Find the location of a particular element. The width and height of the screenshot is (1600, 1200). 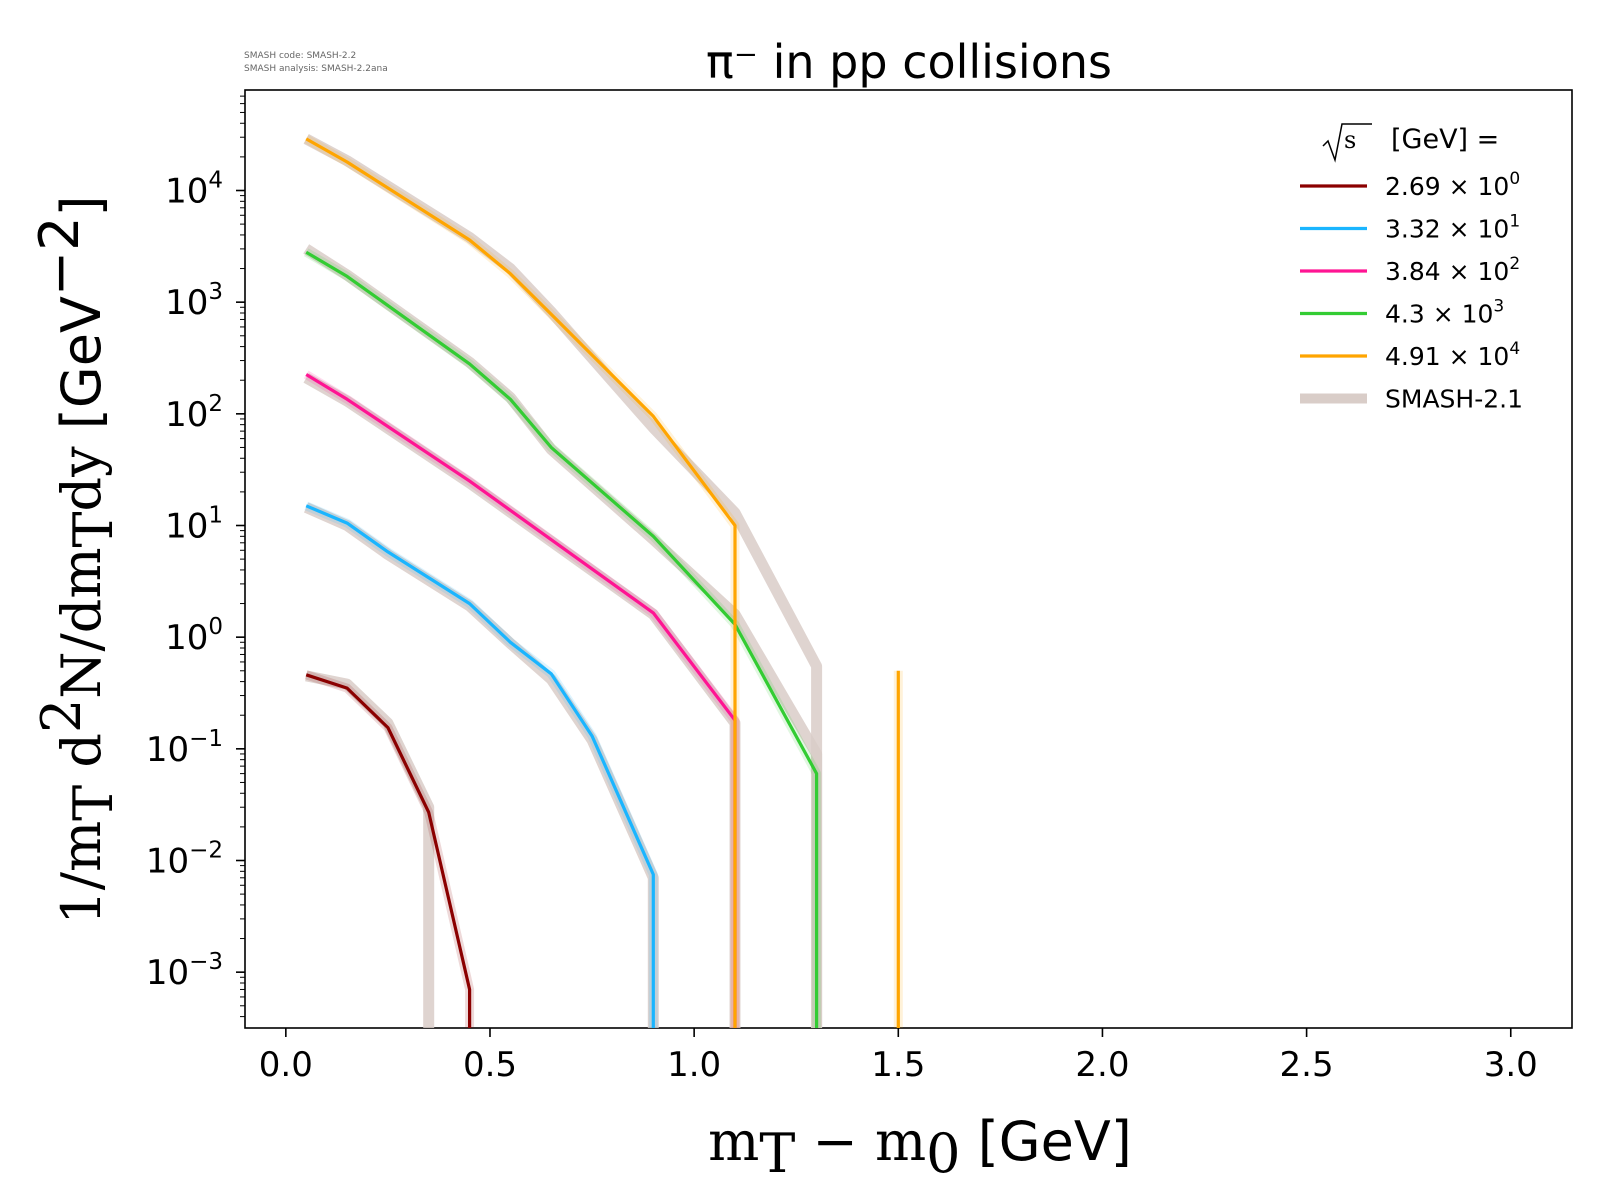

x-tick-label: 2.5 is located at coordinates (1307, 1065).